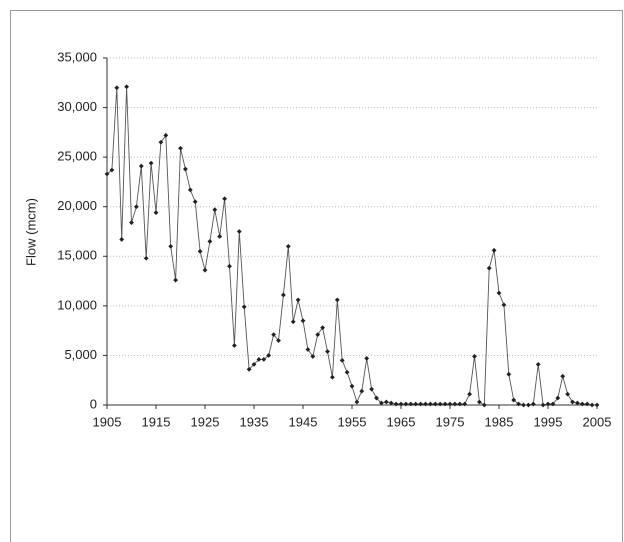  Describe the element at coordinates (401, 421) in the screenshot. I see `x-tick-label: 1965` at that location.